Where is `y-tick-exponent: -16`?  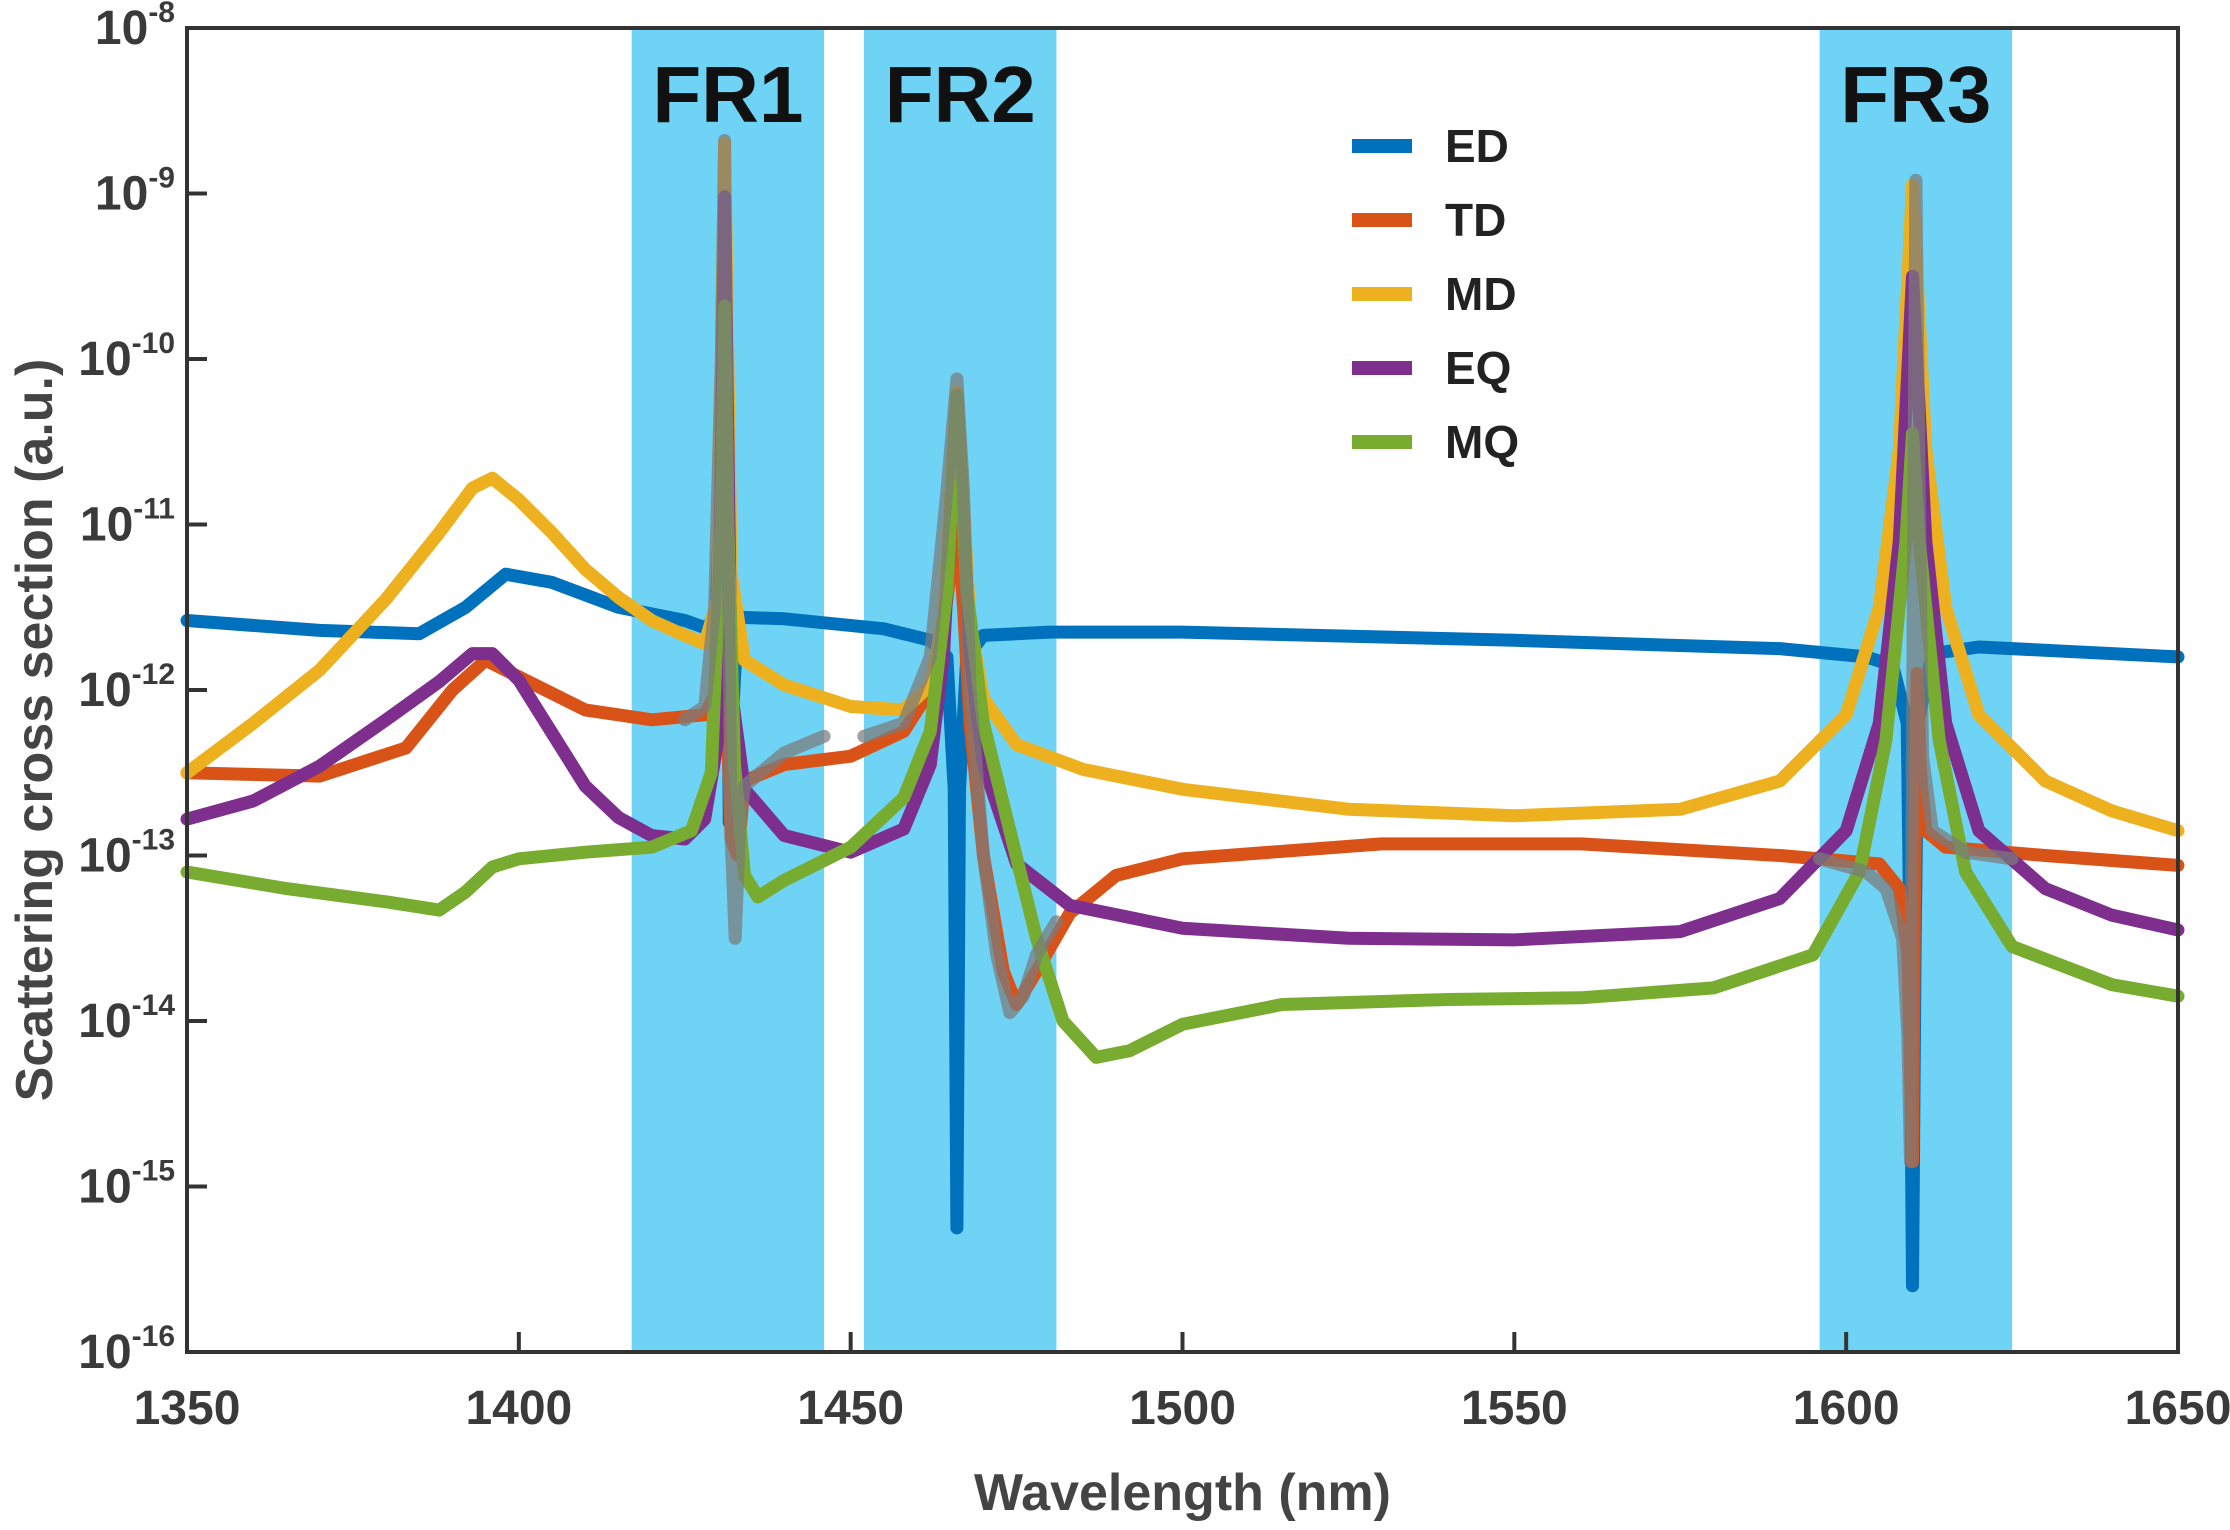 y-tick-exponent: -16 is located at coordinates (153, 1336).